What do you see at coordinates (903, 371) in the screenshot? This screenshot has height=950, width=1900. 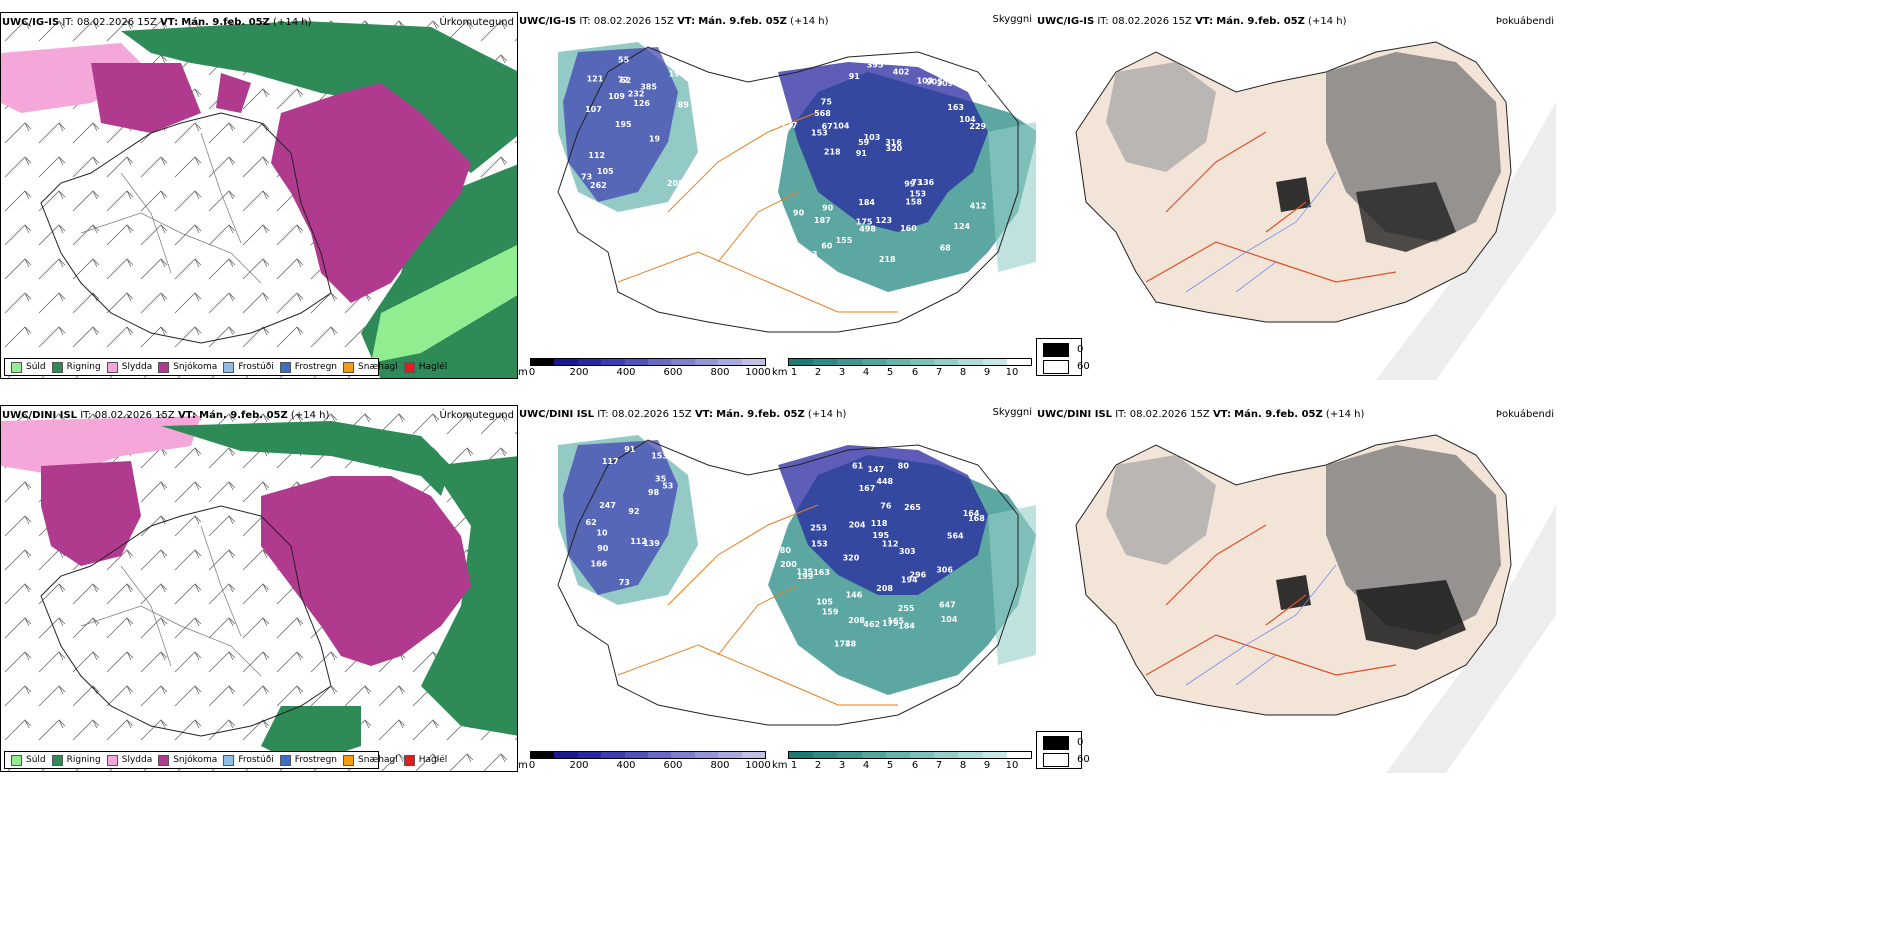 I see `visibility-colorbar: km 1 2 3 4 5 6 7 8 9 10` at bounding box center [903, 371].